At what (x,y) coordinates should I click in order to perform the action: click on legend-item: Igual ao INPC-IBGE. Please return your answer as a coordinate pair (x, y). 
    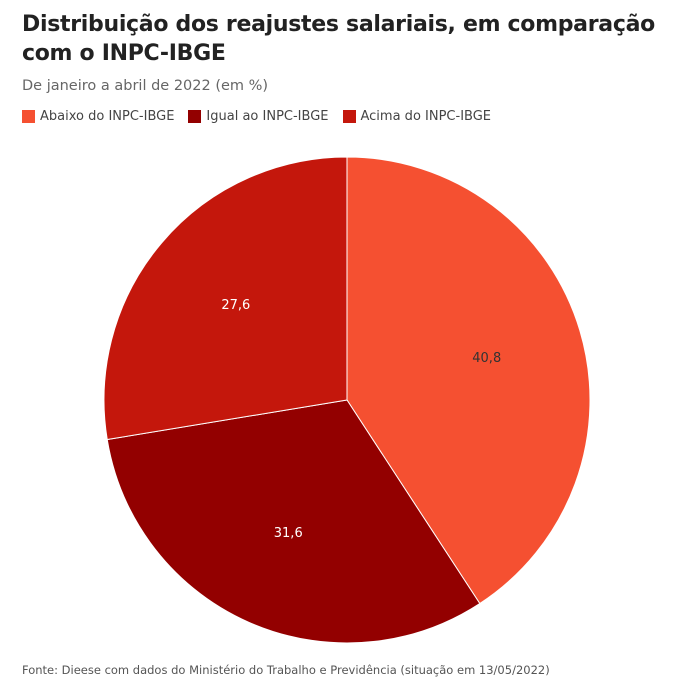
    Looking at the image, I should click on (258, 116).